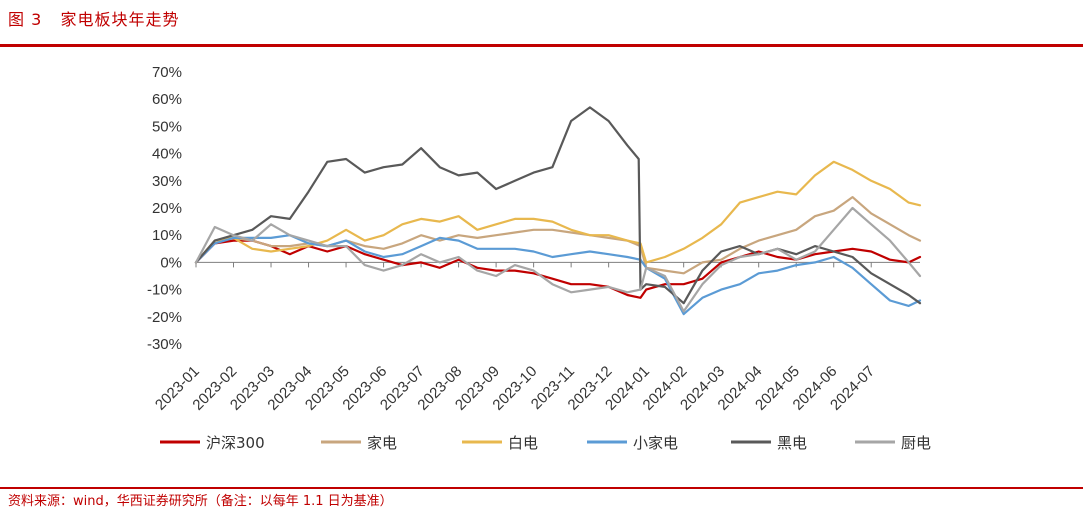  Describe the element at coordinates (541, 488) in the screenshot. I see `bottom-divider` at that location.